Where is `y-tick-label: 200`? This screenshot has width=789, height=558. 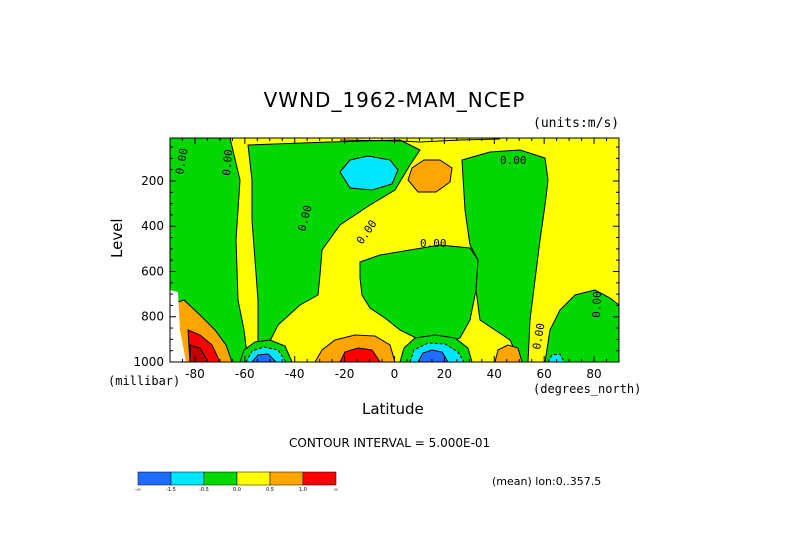 y-tick-label: 200 is located at coordinates (152, 181).